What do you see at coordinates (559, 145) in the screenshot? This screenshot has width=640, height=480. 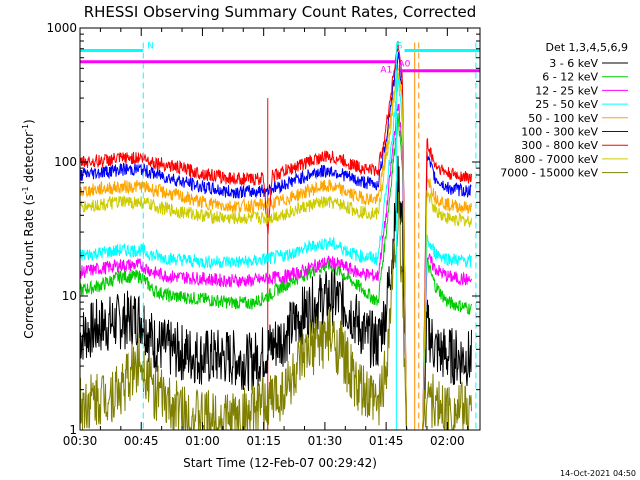 I see `legend-label-300-800-kev: 300 - 800 keV` at bounding box center [559, 145].